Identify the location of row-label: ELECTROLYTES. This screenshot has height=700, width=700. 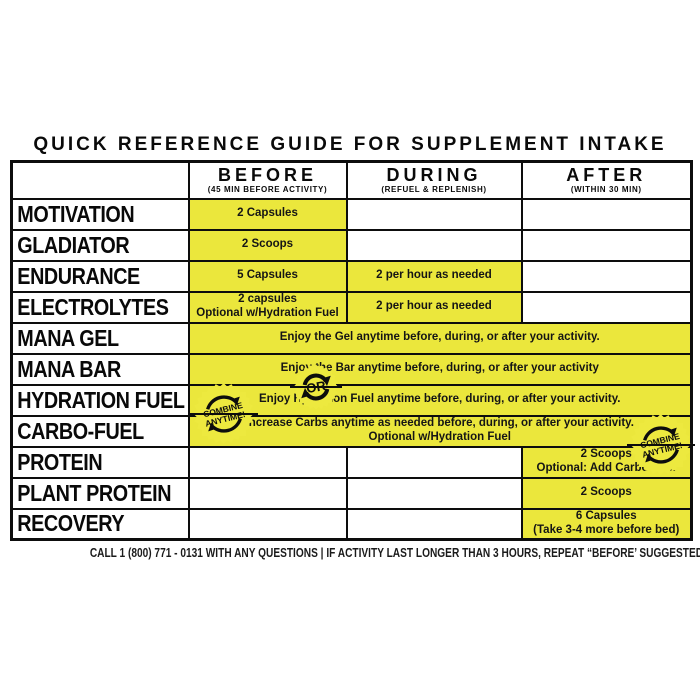
(100, 307).